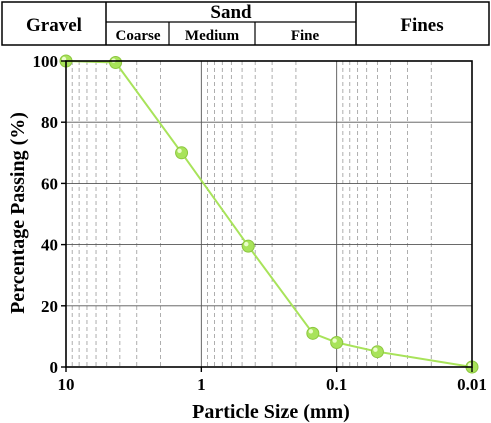 The width and height of the screenshot is (491, 423). What do you see at coordinates (18, 213) in the screenshot?
I see `y-axis-label: Percentage Passing (%)` at bounding box center [18, 213].